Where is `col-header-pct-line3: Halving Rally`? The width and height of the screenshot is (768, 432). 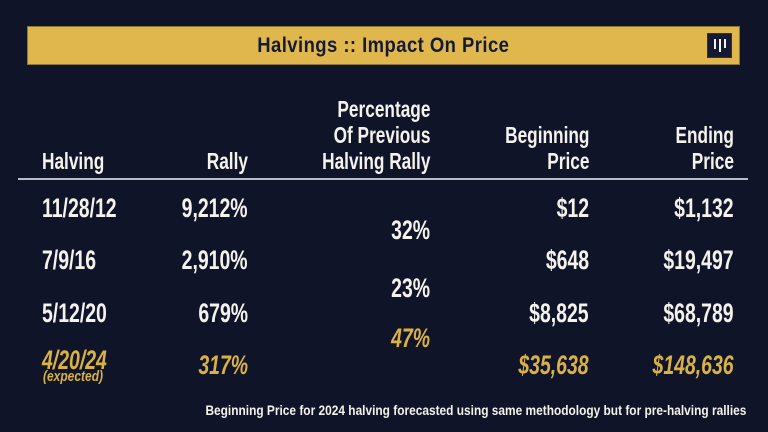 col-header-pct-line3: Halving Rally is located at coordinates (375, 161).